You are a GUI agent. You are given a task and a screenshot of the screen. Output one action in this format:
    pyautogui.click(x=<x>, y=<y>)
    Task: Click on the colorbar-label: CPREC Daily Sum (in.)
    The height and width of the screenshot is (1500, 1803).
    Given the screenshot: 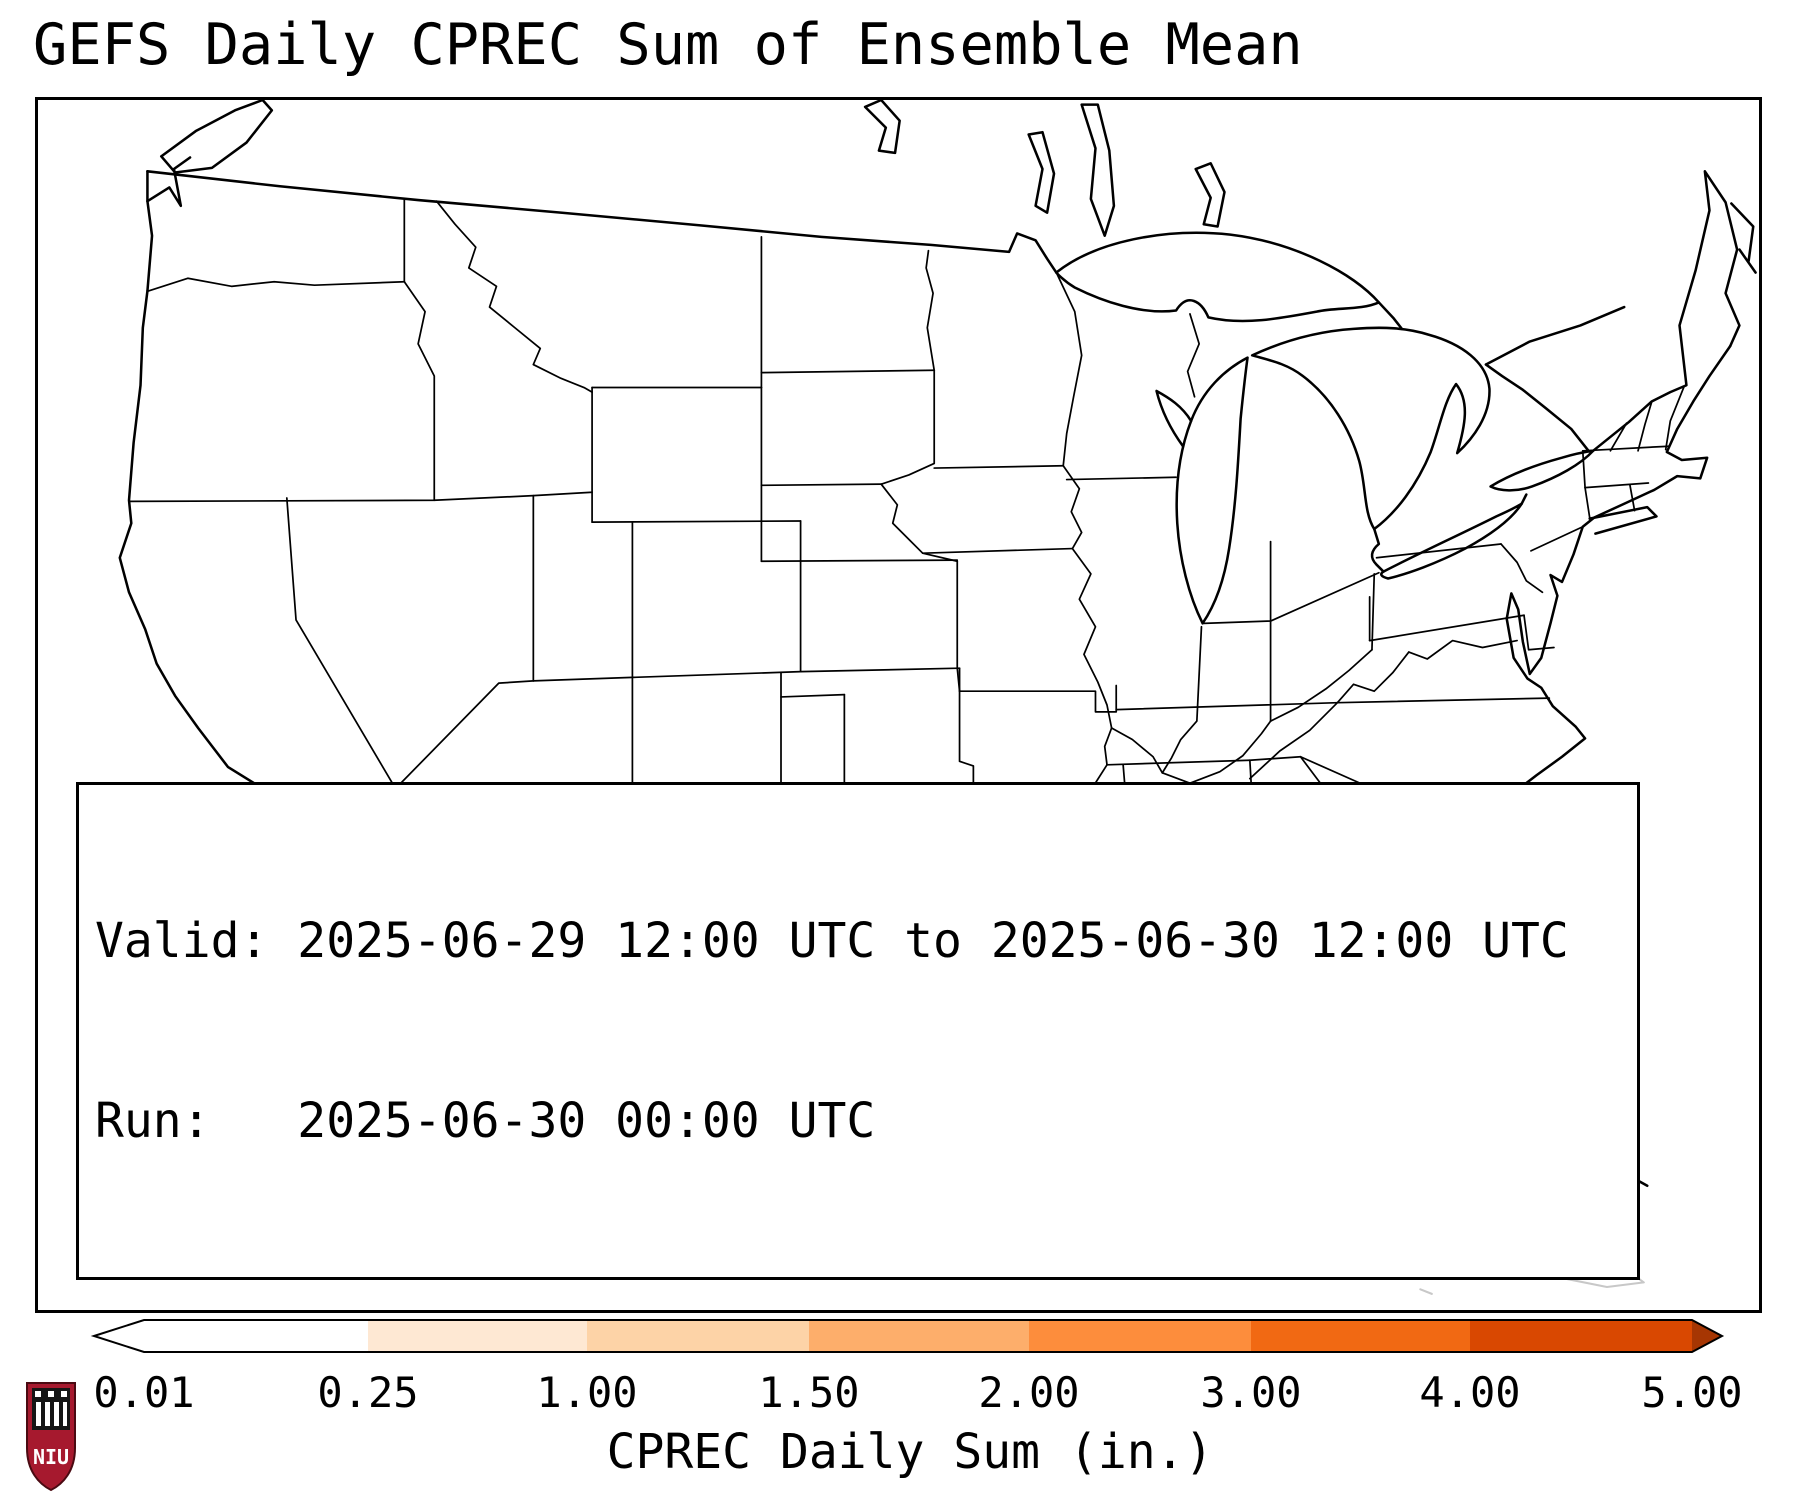 What is the action you would take?
    pyautogui.click(x=910, y=1452)
    